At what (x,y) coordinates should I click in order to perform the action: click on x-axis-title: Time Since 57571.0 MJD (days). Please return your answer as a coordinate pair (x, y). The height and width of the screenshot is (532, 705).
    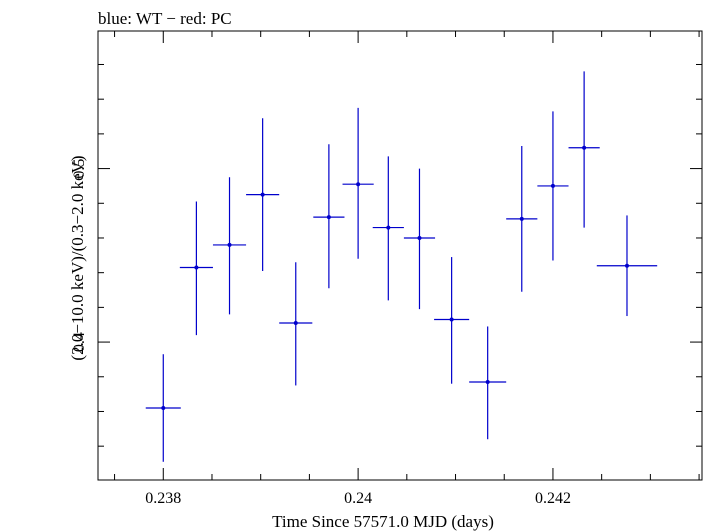
    Looking at the image, I should click on (383, 521).